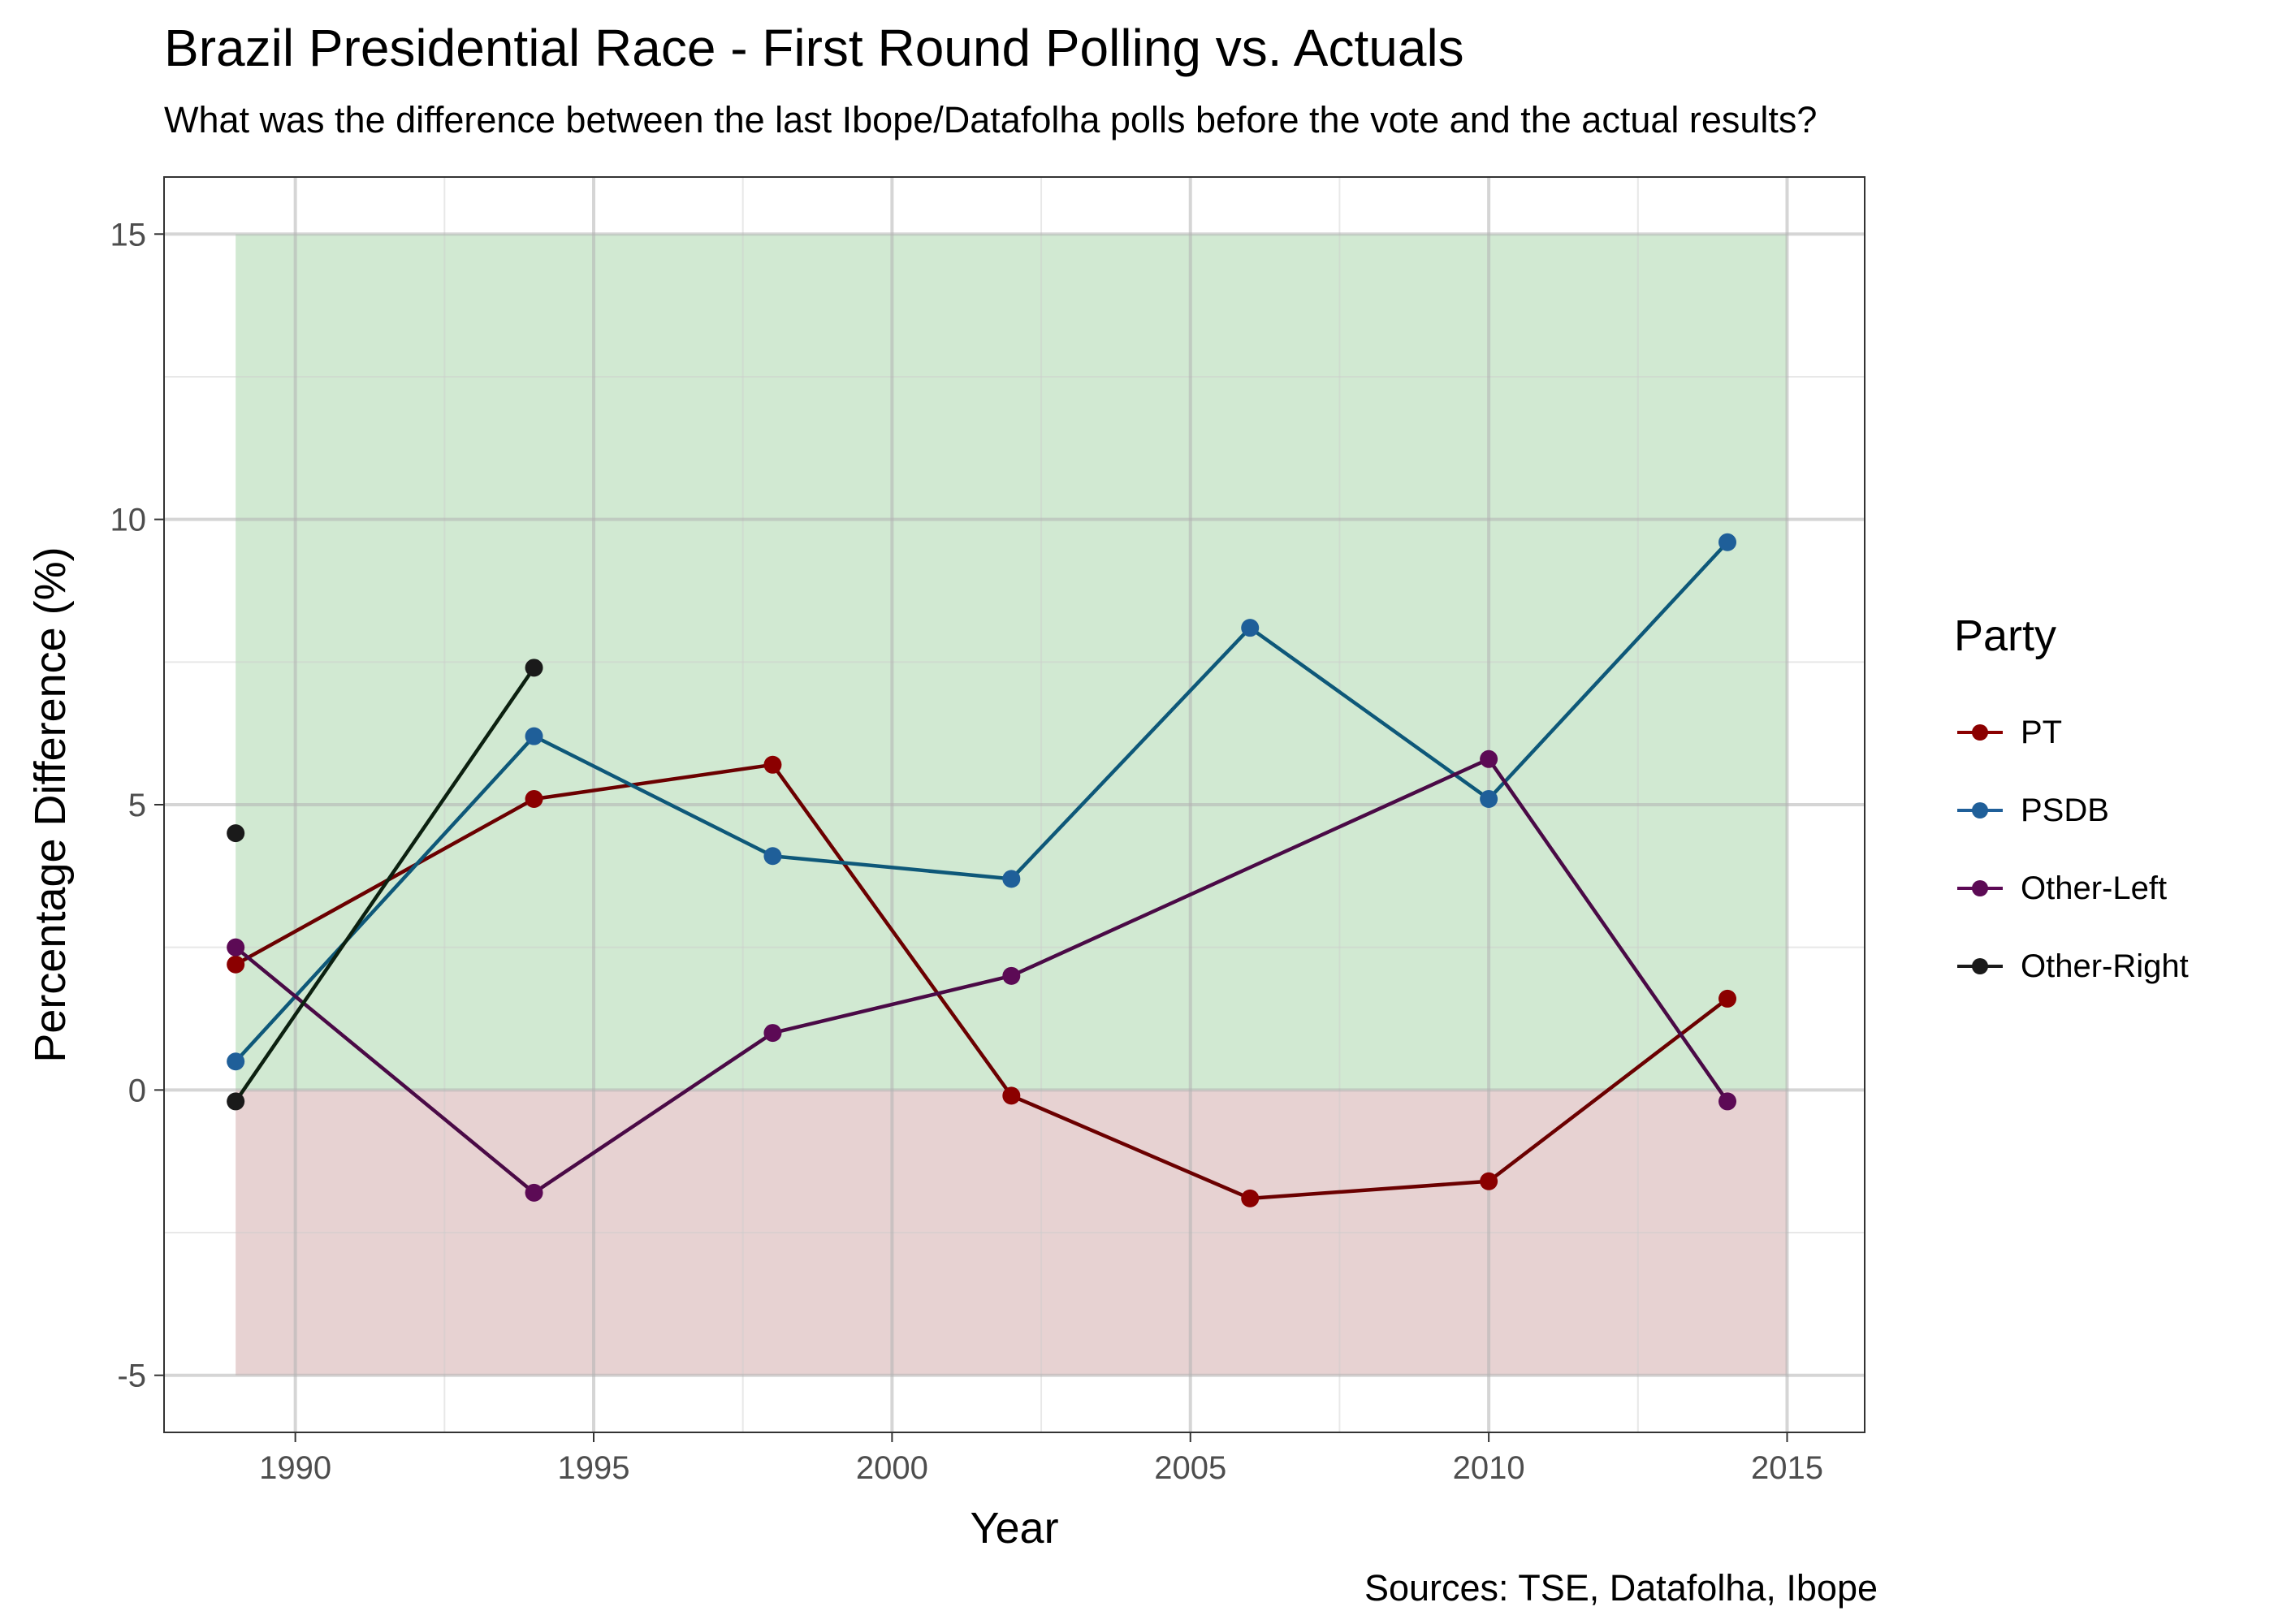 Image resolution: width=2274 pixels, height=1624 pixels. What do you see at coordinates (295, 1468) in the screenshot?
I see `x-tick-label: 1990` at bounding box center [295, 1468].